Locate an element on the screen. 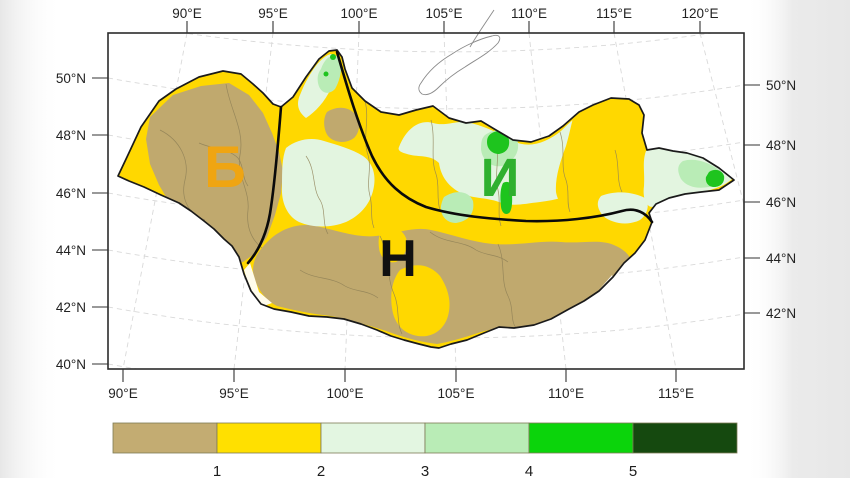 This screenshot has height=478, width=850. left-edge-shade is located at coordinates (31, 239).